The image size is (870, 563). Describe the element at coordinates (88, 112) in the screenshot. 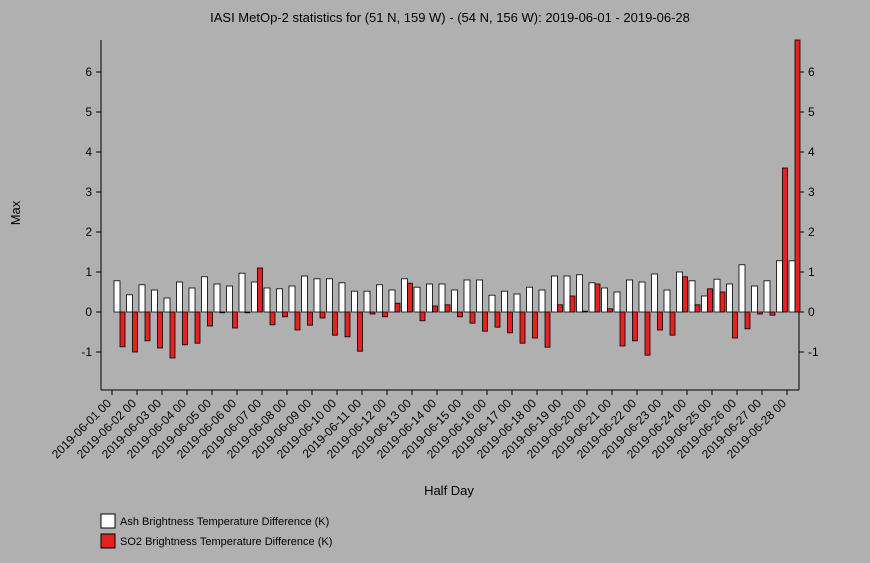

I see `y-tick-label: 5` at that location.